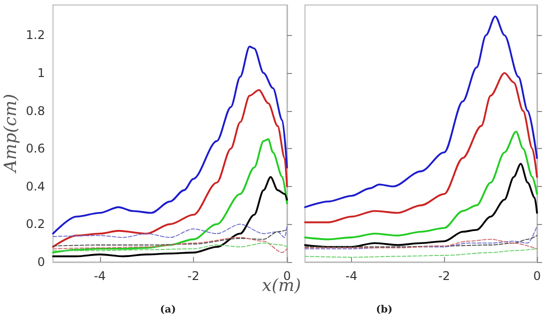 Image resolution: width=545 pixels, height=329 pixels. I want to click on text: (b), so click(384, 310).